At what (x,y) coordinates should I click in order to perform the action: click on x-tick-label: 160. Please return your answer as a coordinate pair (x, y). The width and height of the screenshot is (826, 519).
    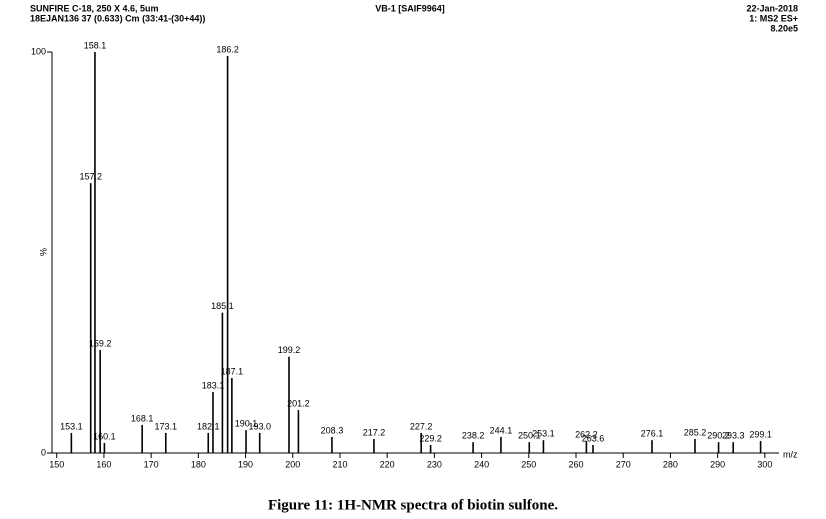
    Looking at the image, I should click on (103, 464).